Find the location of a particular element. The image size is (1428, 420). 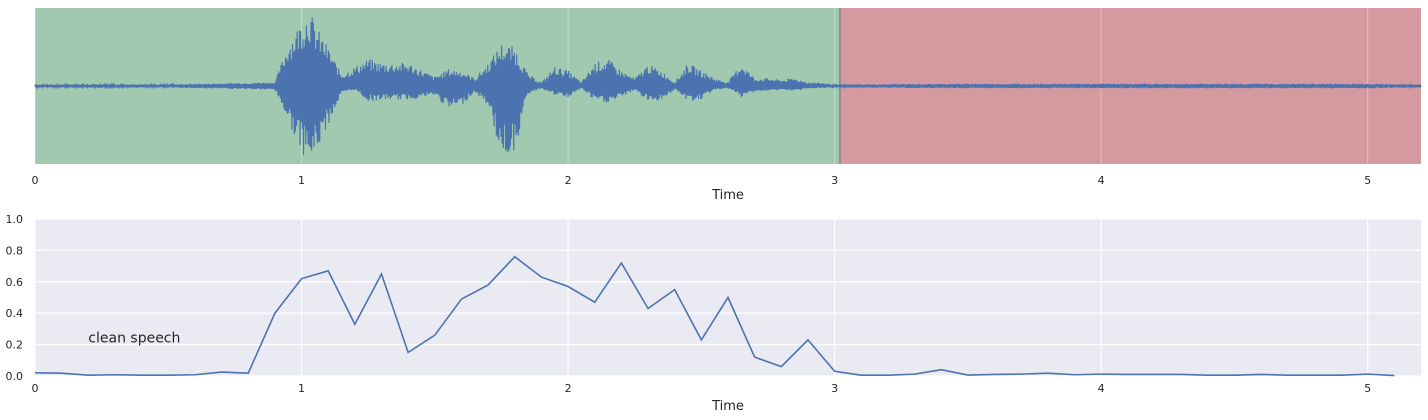

waveform-x-tick-label: 3 is located at coordinates (834, 180).